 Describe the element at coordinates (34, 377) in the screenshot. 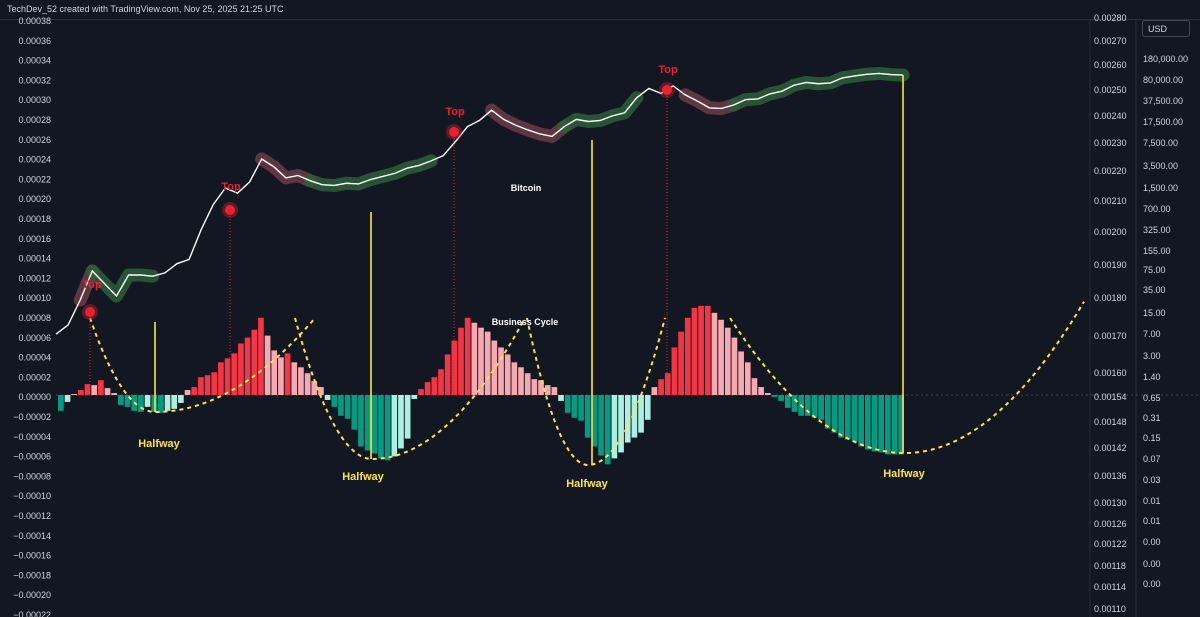

I see `left-axis-tick: 0.00002` at that location.